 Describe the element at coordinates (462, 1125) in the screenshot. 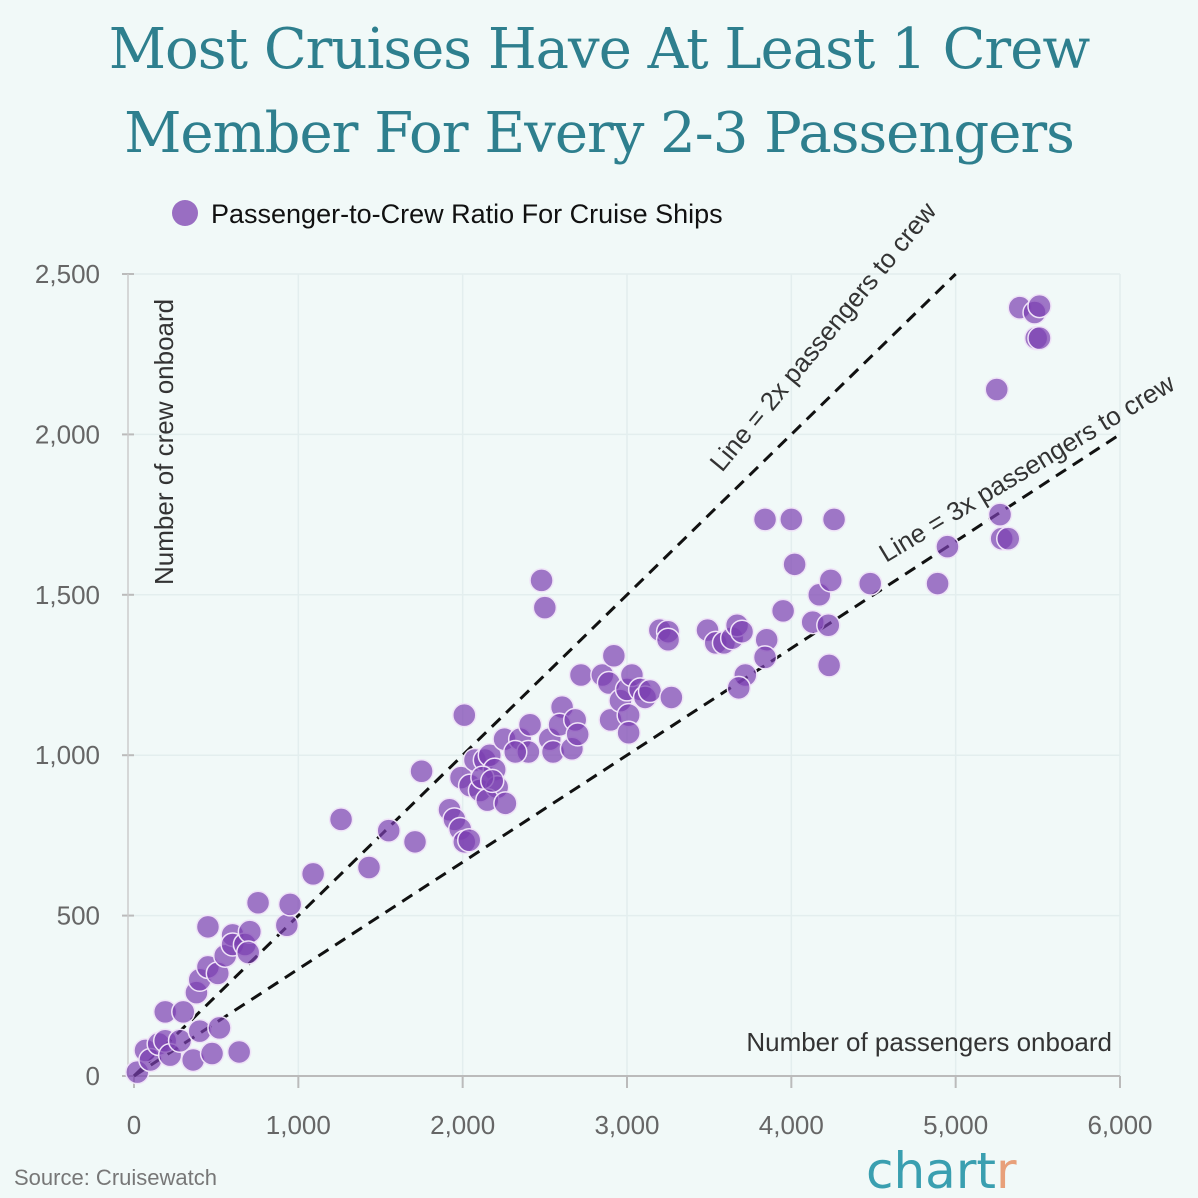

I see `x-tick-label: 2,000` at that location.